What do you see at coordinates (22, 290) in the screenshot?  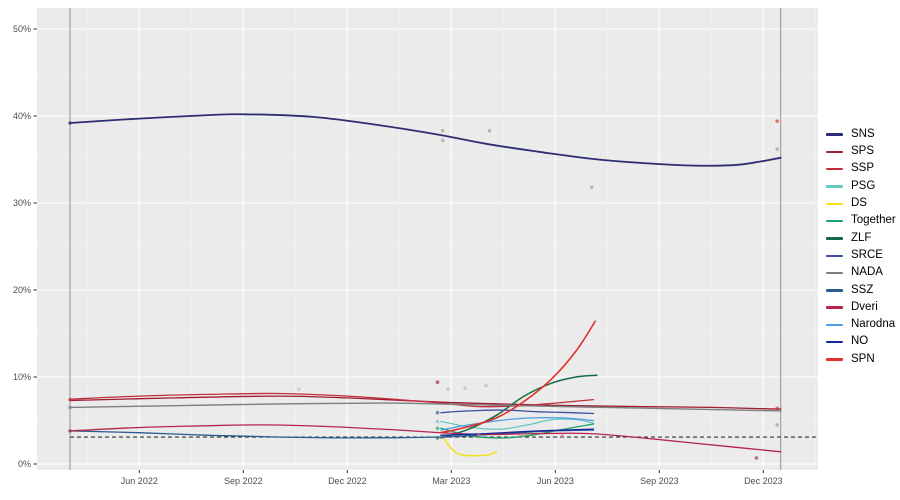 I see `y-tick-label: 20%` at bounding box center [22, 290].